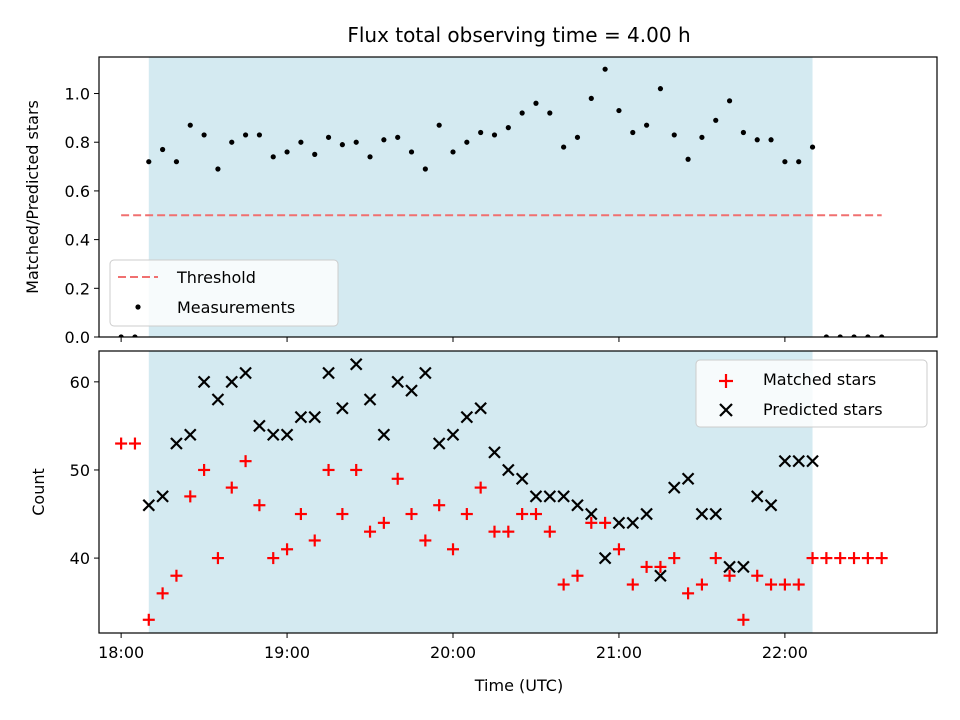  I want to click on legend-matched-swatch, so click(726, 381).